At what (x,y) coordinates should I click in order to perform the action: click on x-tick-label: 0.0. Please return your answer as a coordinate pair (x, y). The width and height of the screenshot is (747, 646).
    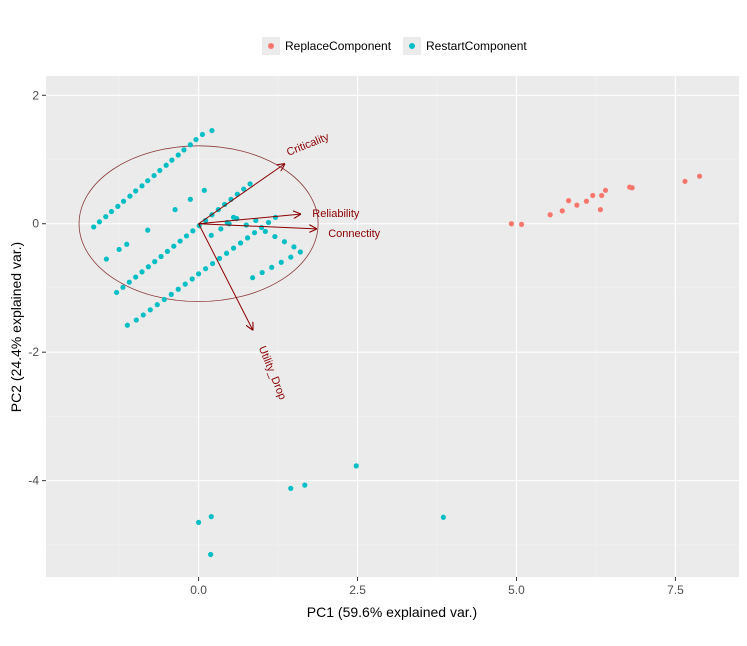
    Looking at the image, I should click on (198, 590).